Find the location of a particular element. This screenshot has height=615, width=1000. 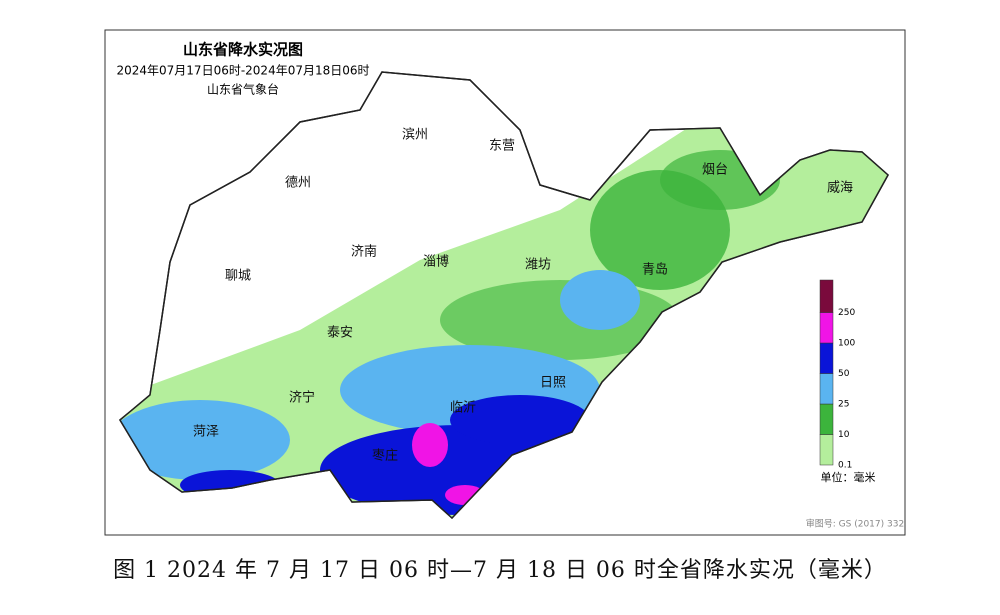

legend-label: 0.1 is located at coordinates (845, 466).